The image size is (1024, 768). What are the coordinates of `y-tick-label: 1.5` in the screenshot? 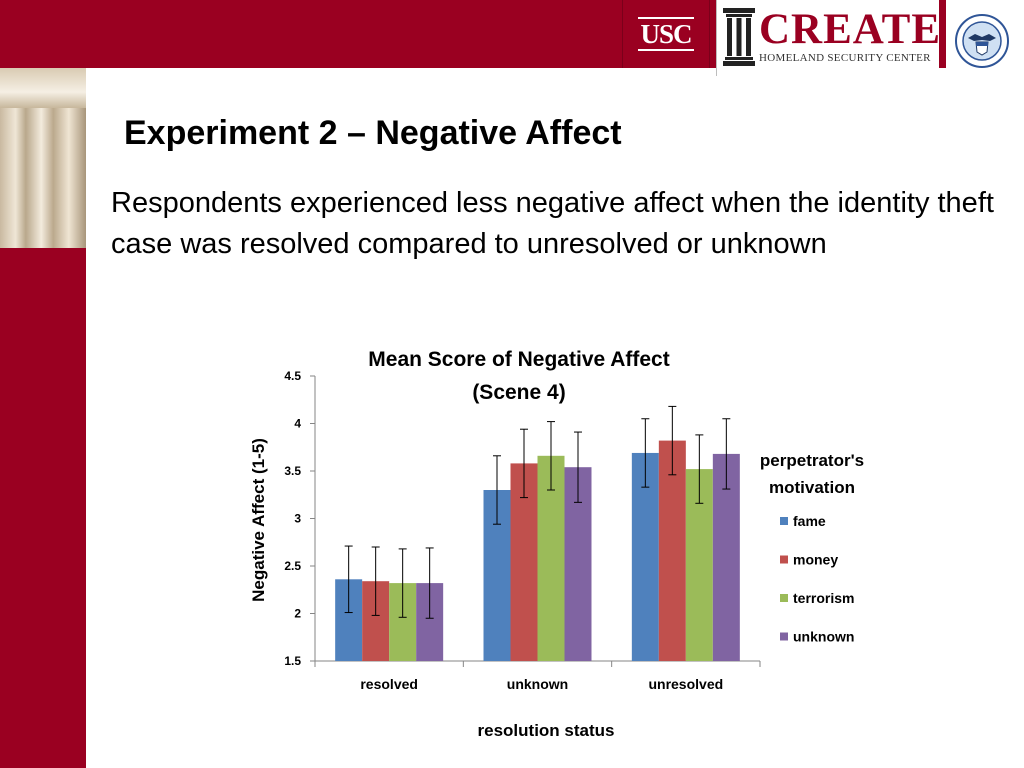 It's located at (292, 661).